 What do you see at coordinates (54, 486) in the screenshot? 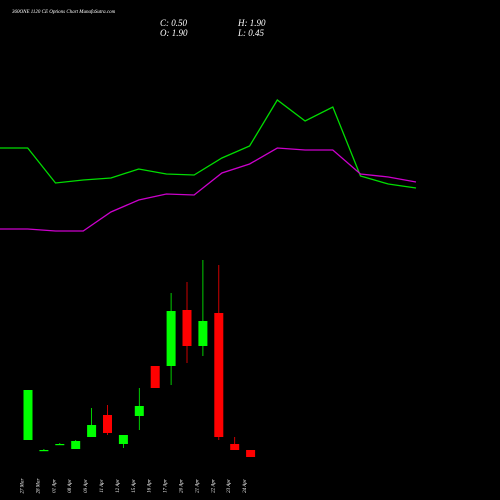
I see `x-tick-label: 01 Apr` at bounding box center [54, 486].